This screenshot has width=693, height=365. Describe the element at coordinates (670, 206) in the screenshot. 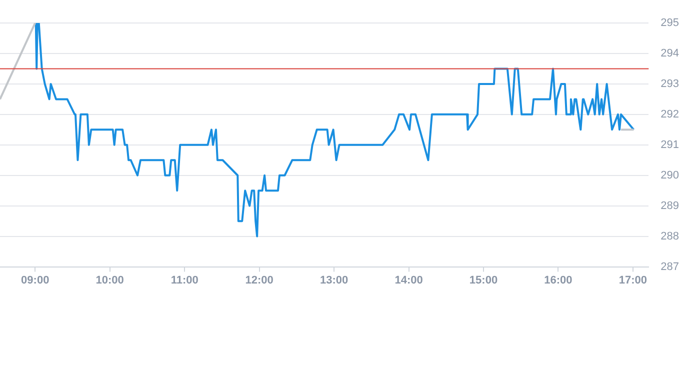

I see `y-tick-label: 289` at that location.